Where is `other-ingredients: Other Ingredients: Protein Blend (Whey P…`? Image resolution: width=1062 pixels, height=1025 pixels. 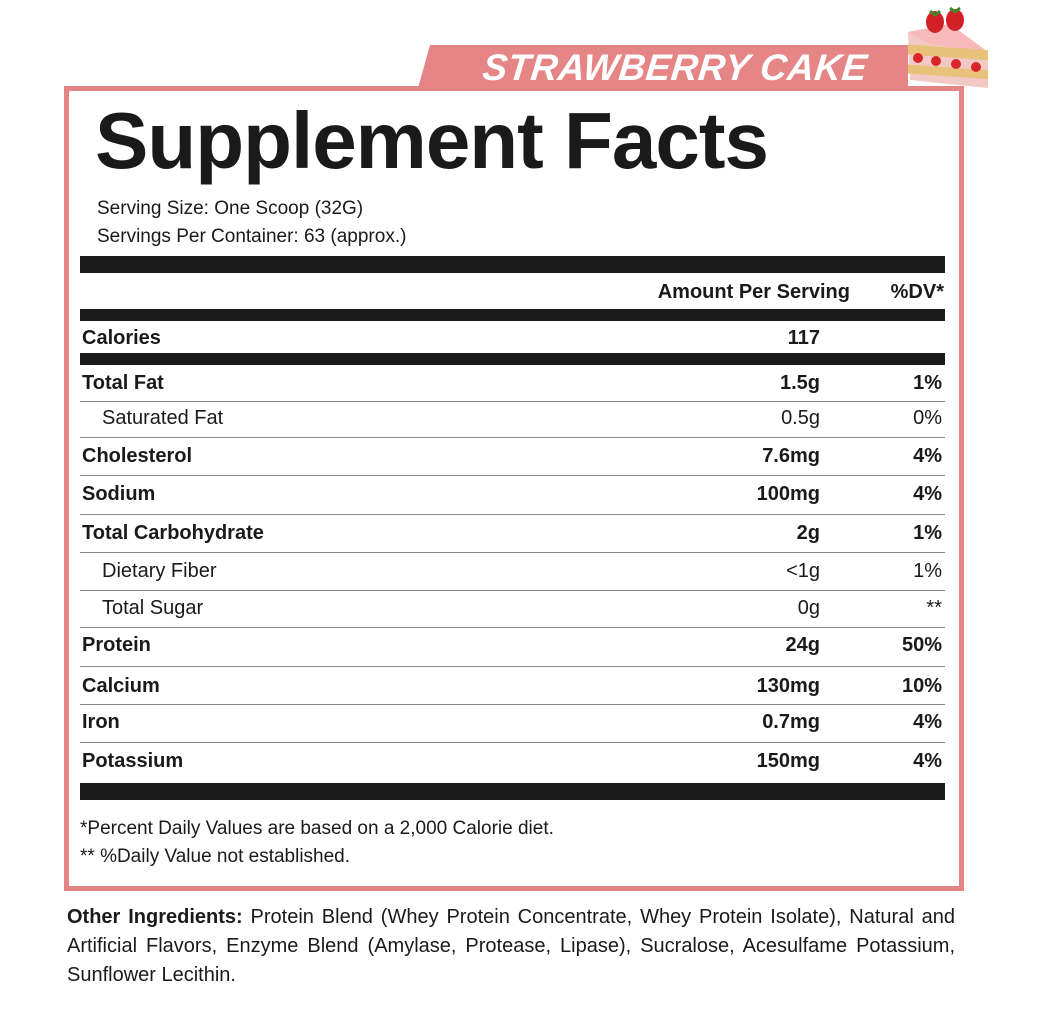 other-ingredients: Other Ingredients: Protein Blend (Whey P… is located at coordinates (511, 946).